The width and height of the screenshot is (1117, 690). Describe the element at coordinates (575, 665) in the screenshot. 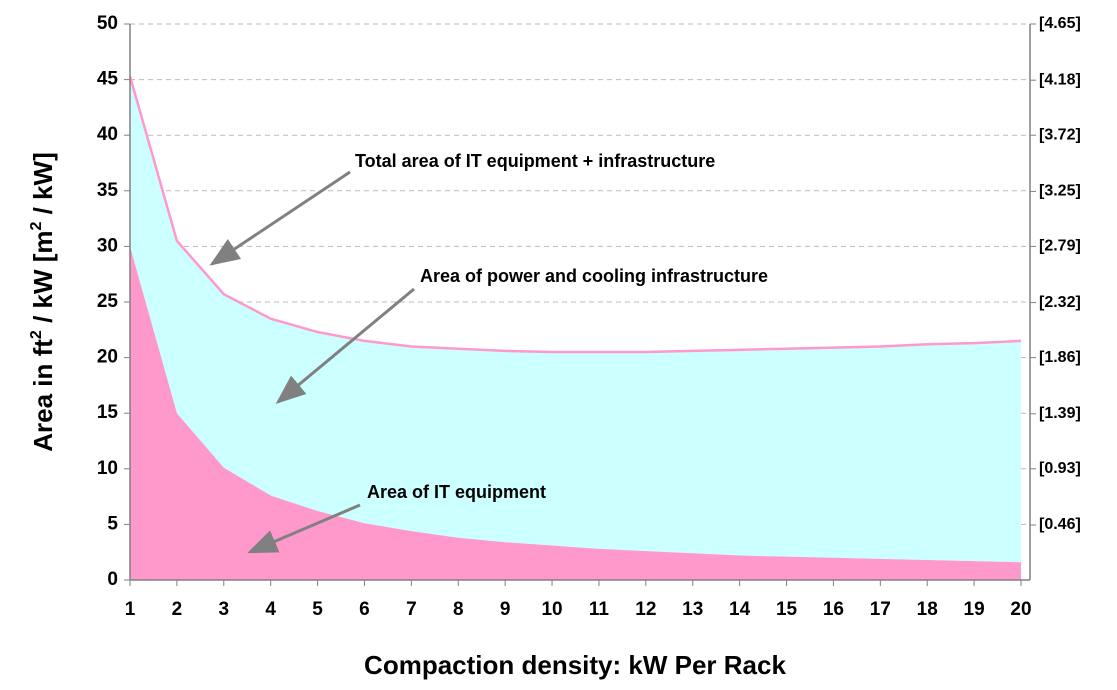

I see `x-axis-label: Compaction density: kW Per Rack` at that location.